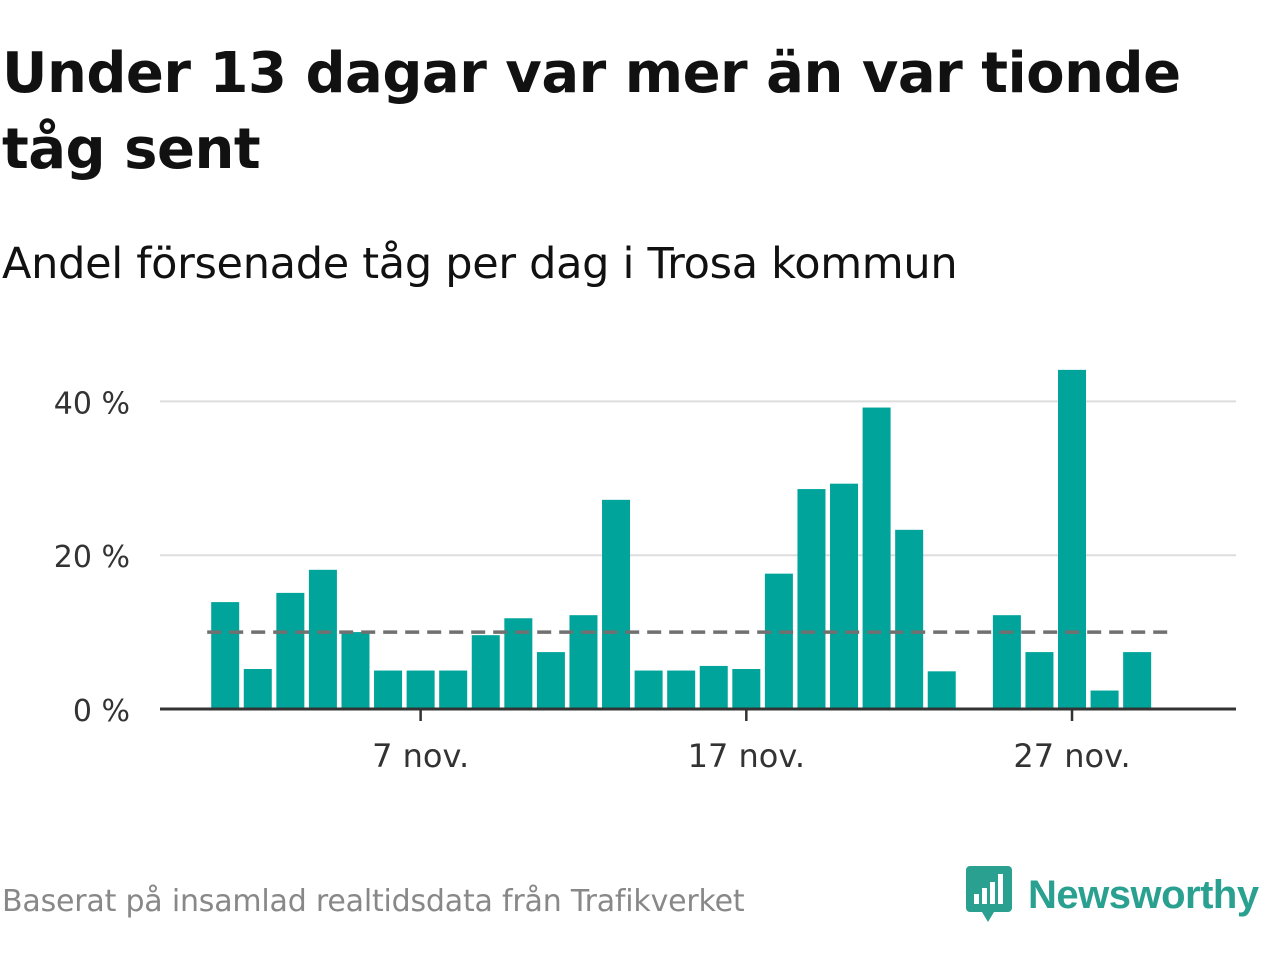  What do you see at coordinates (92, 403) in the screenshot?
I see `y-tick-label: 40 %` at bounding box center [92, 403].